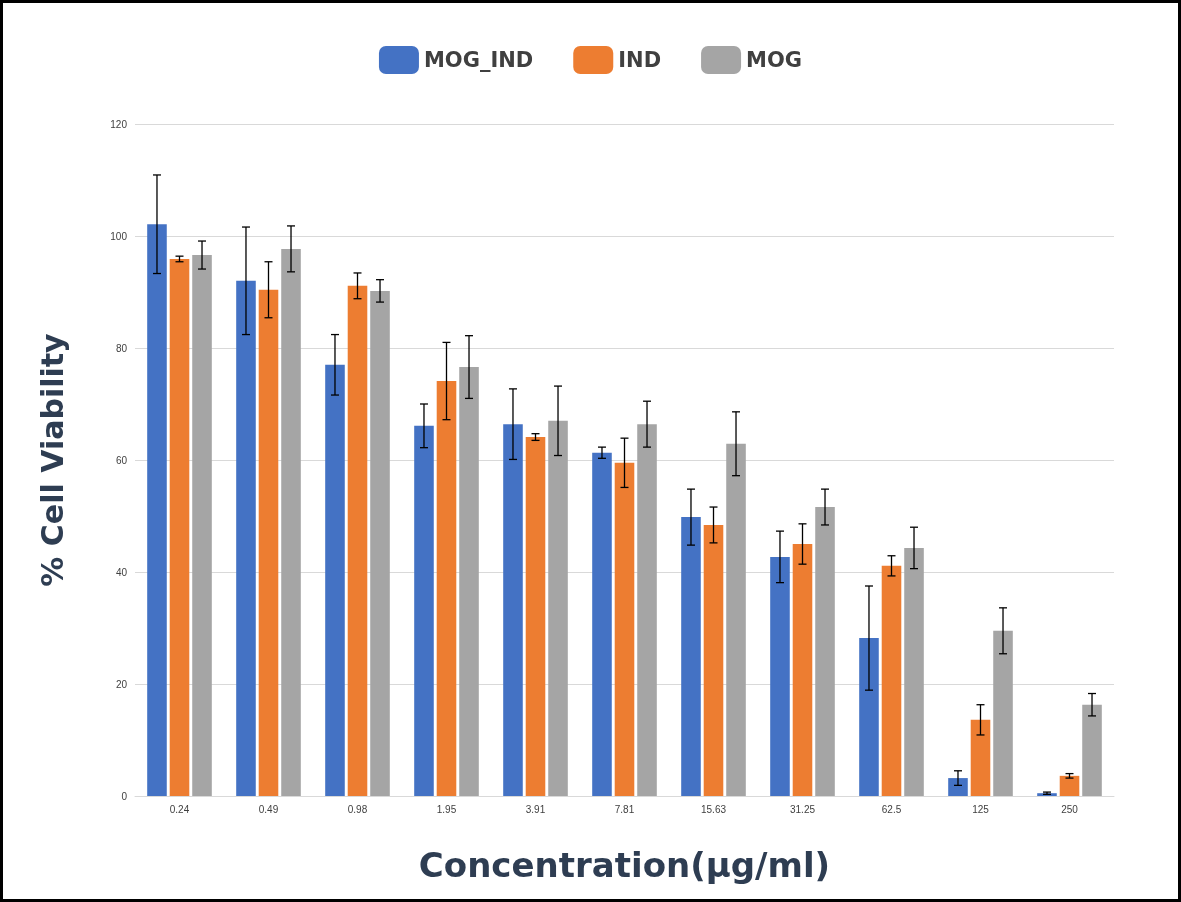  I want to click on x-tick-label: 62.5, so click(891, 809).